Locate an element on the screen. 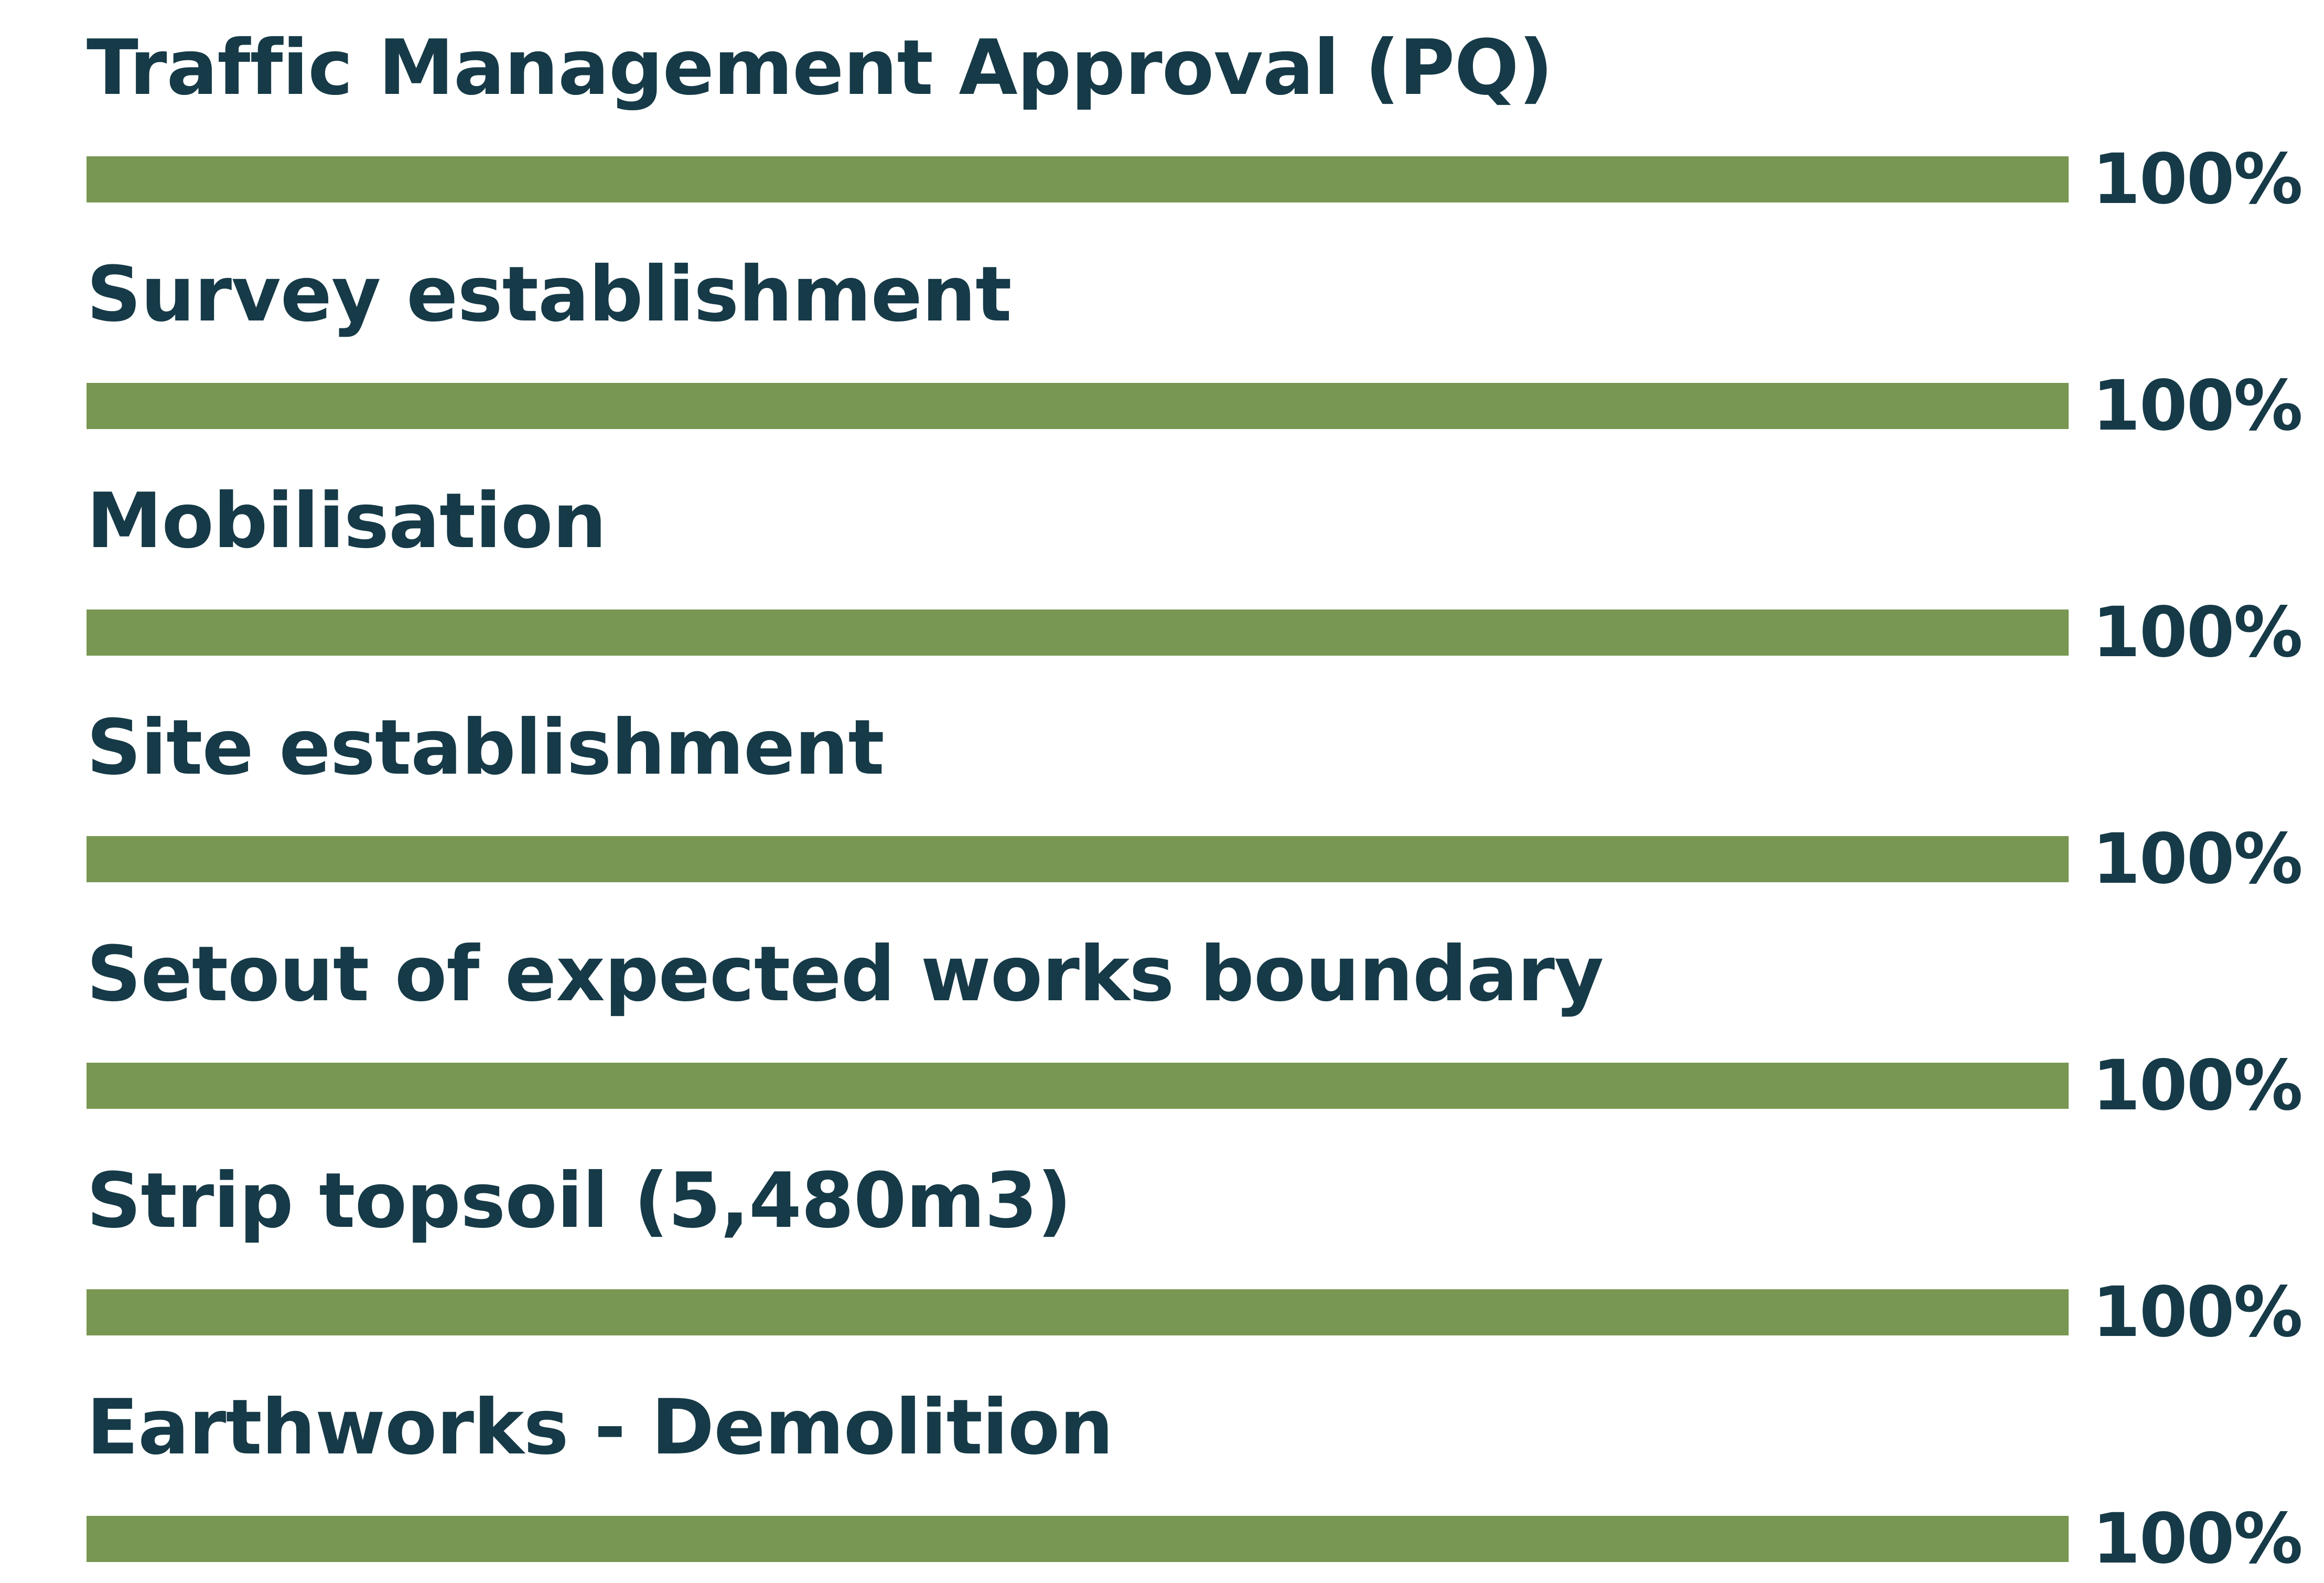 Image resolution: width=2324 pixels, height=1583 pixels. task-label-mobilisation: Mobilisation is located at coordinates (347, 521).